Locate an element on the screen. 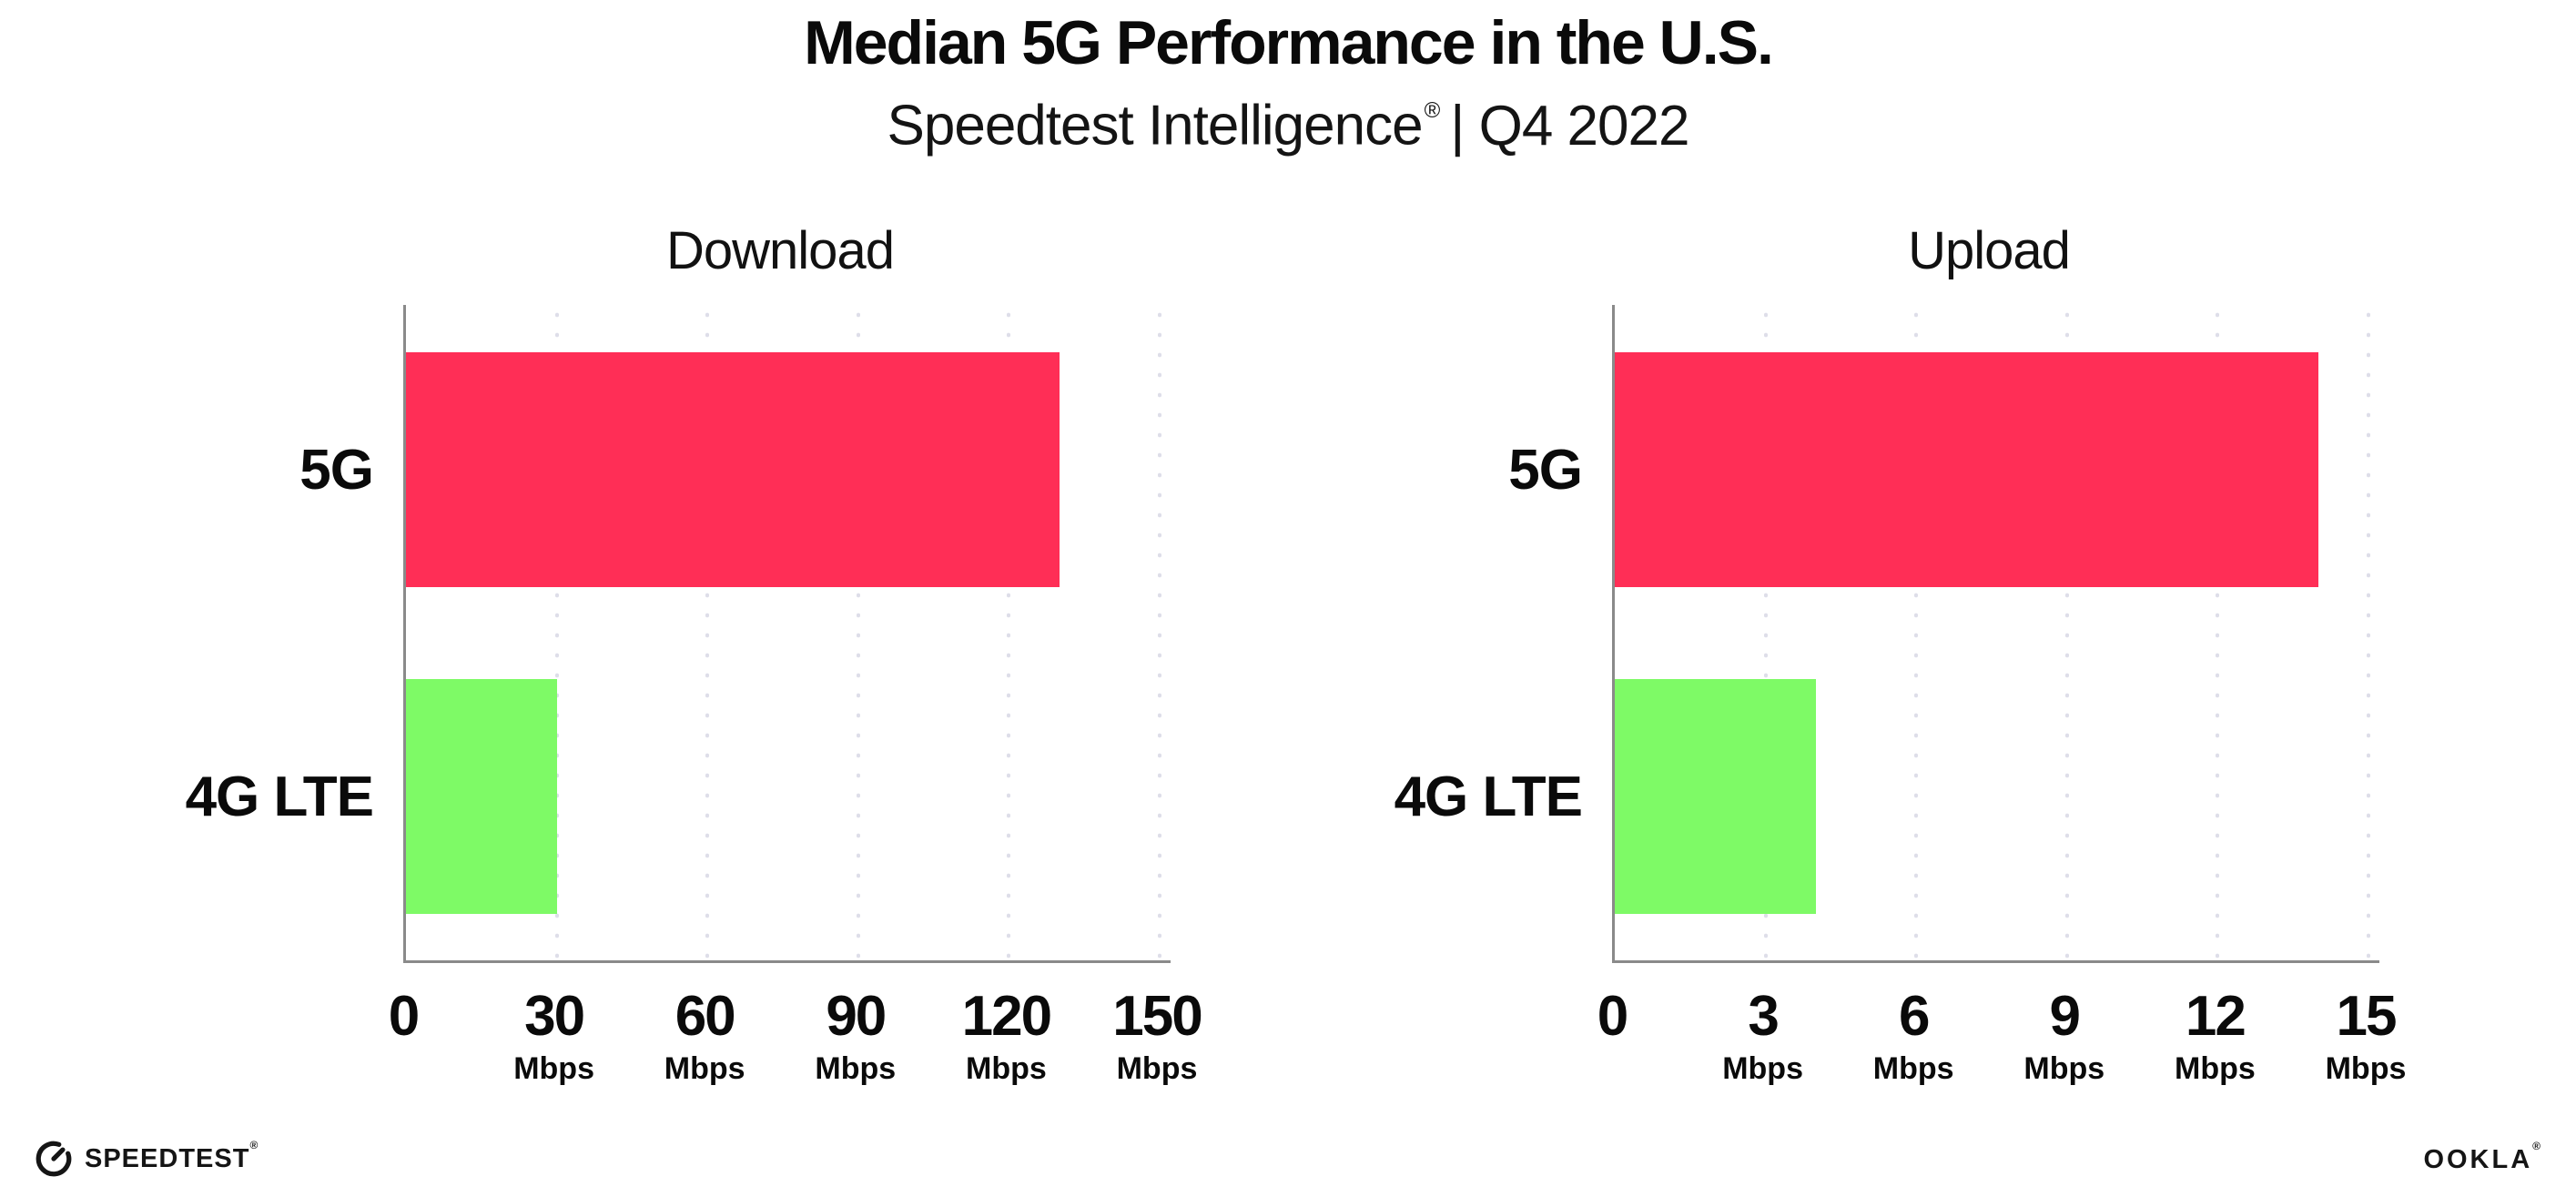 This screenshot has width=2576, height=1197. x-tick: 60 Mbps is located at coordinates (704, 1036).